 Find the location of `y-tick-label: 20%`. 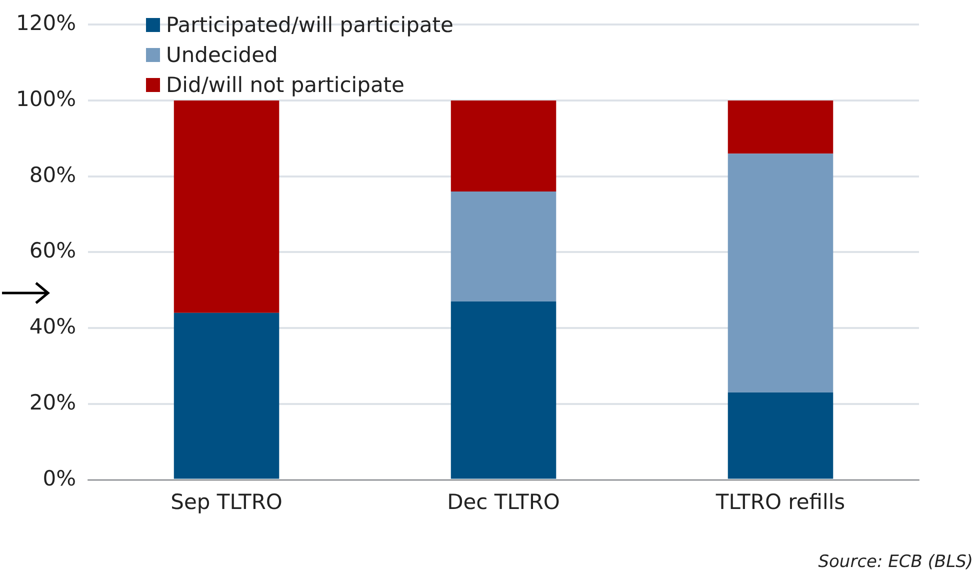

y-tick-label: 20% is located at coordinates (52, 402).